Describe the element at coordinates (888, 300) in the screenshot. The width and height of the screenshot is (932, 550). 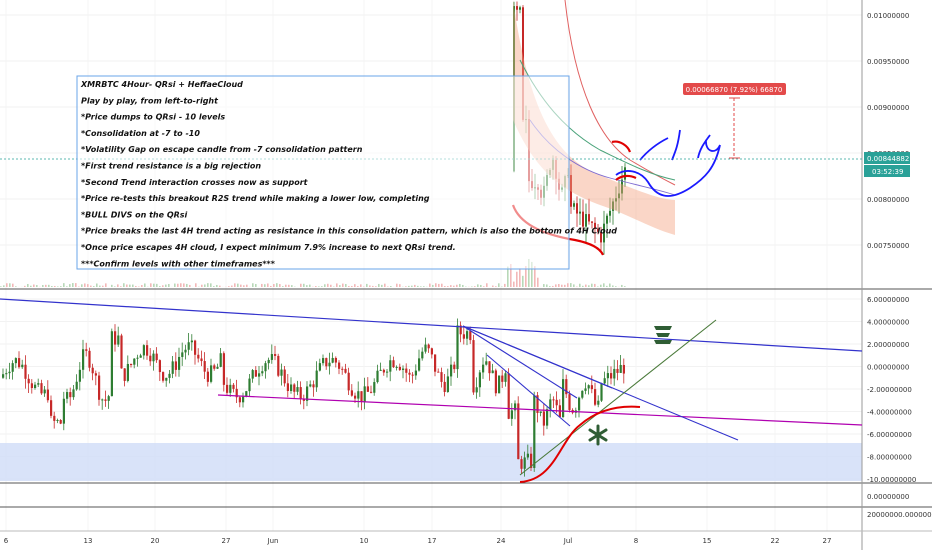
I see `y-tick-label: 6.00000000` at that location.